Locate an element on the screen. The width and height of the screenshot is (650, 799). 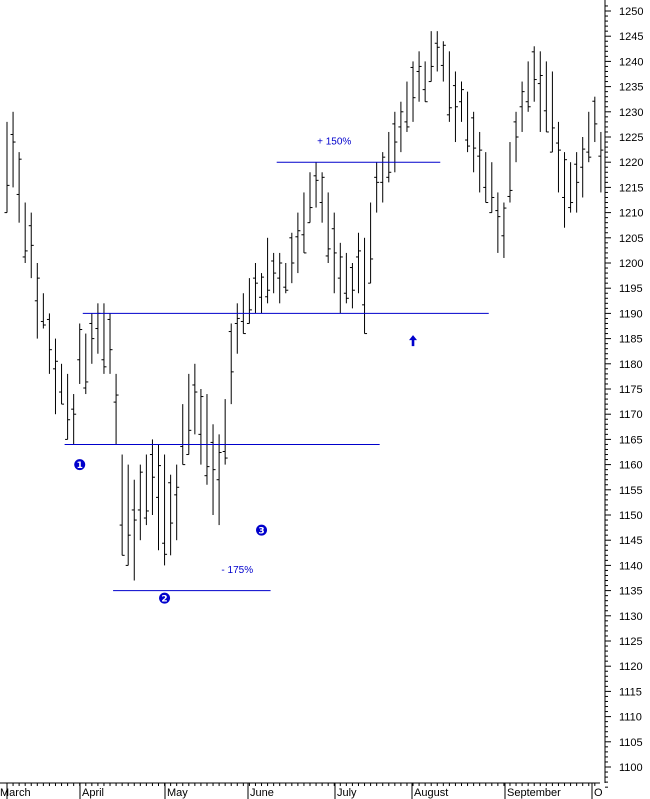
y-tick-label: 1140 is located at coordinates (631, 566).